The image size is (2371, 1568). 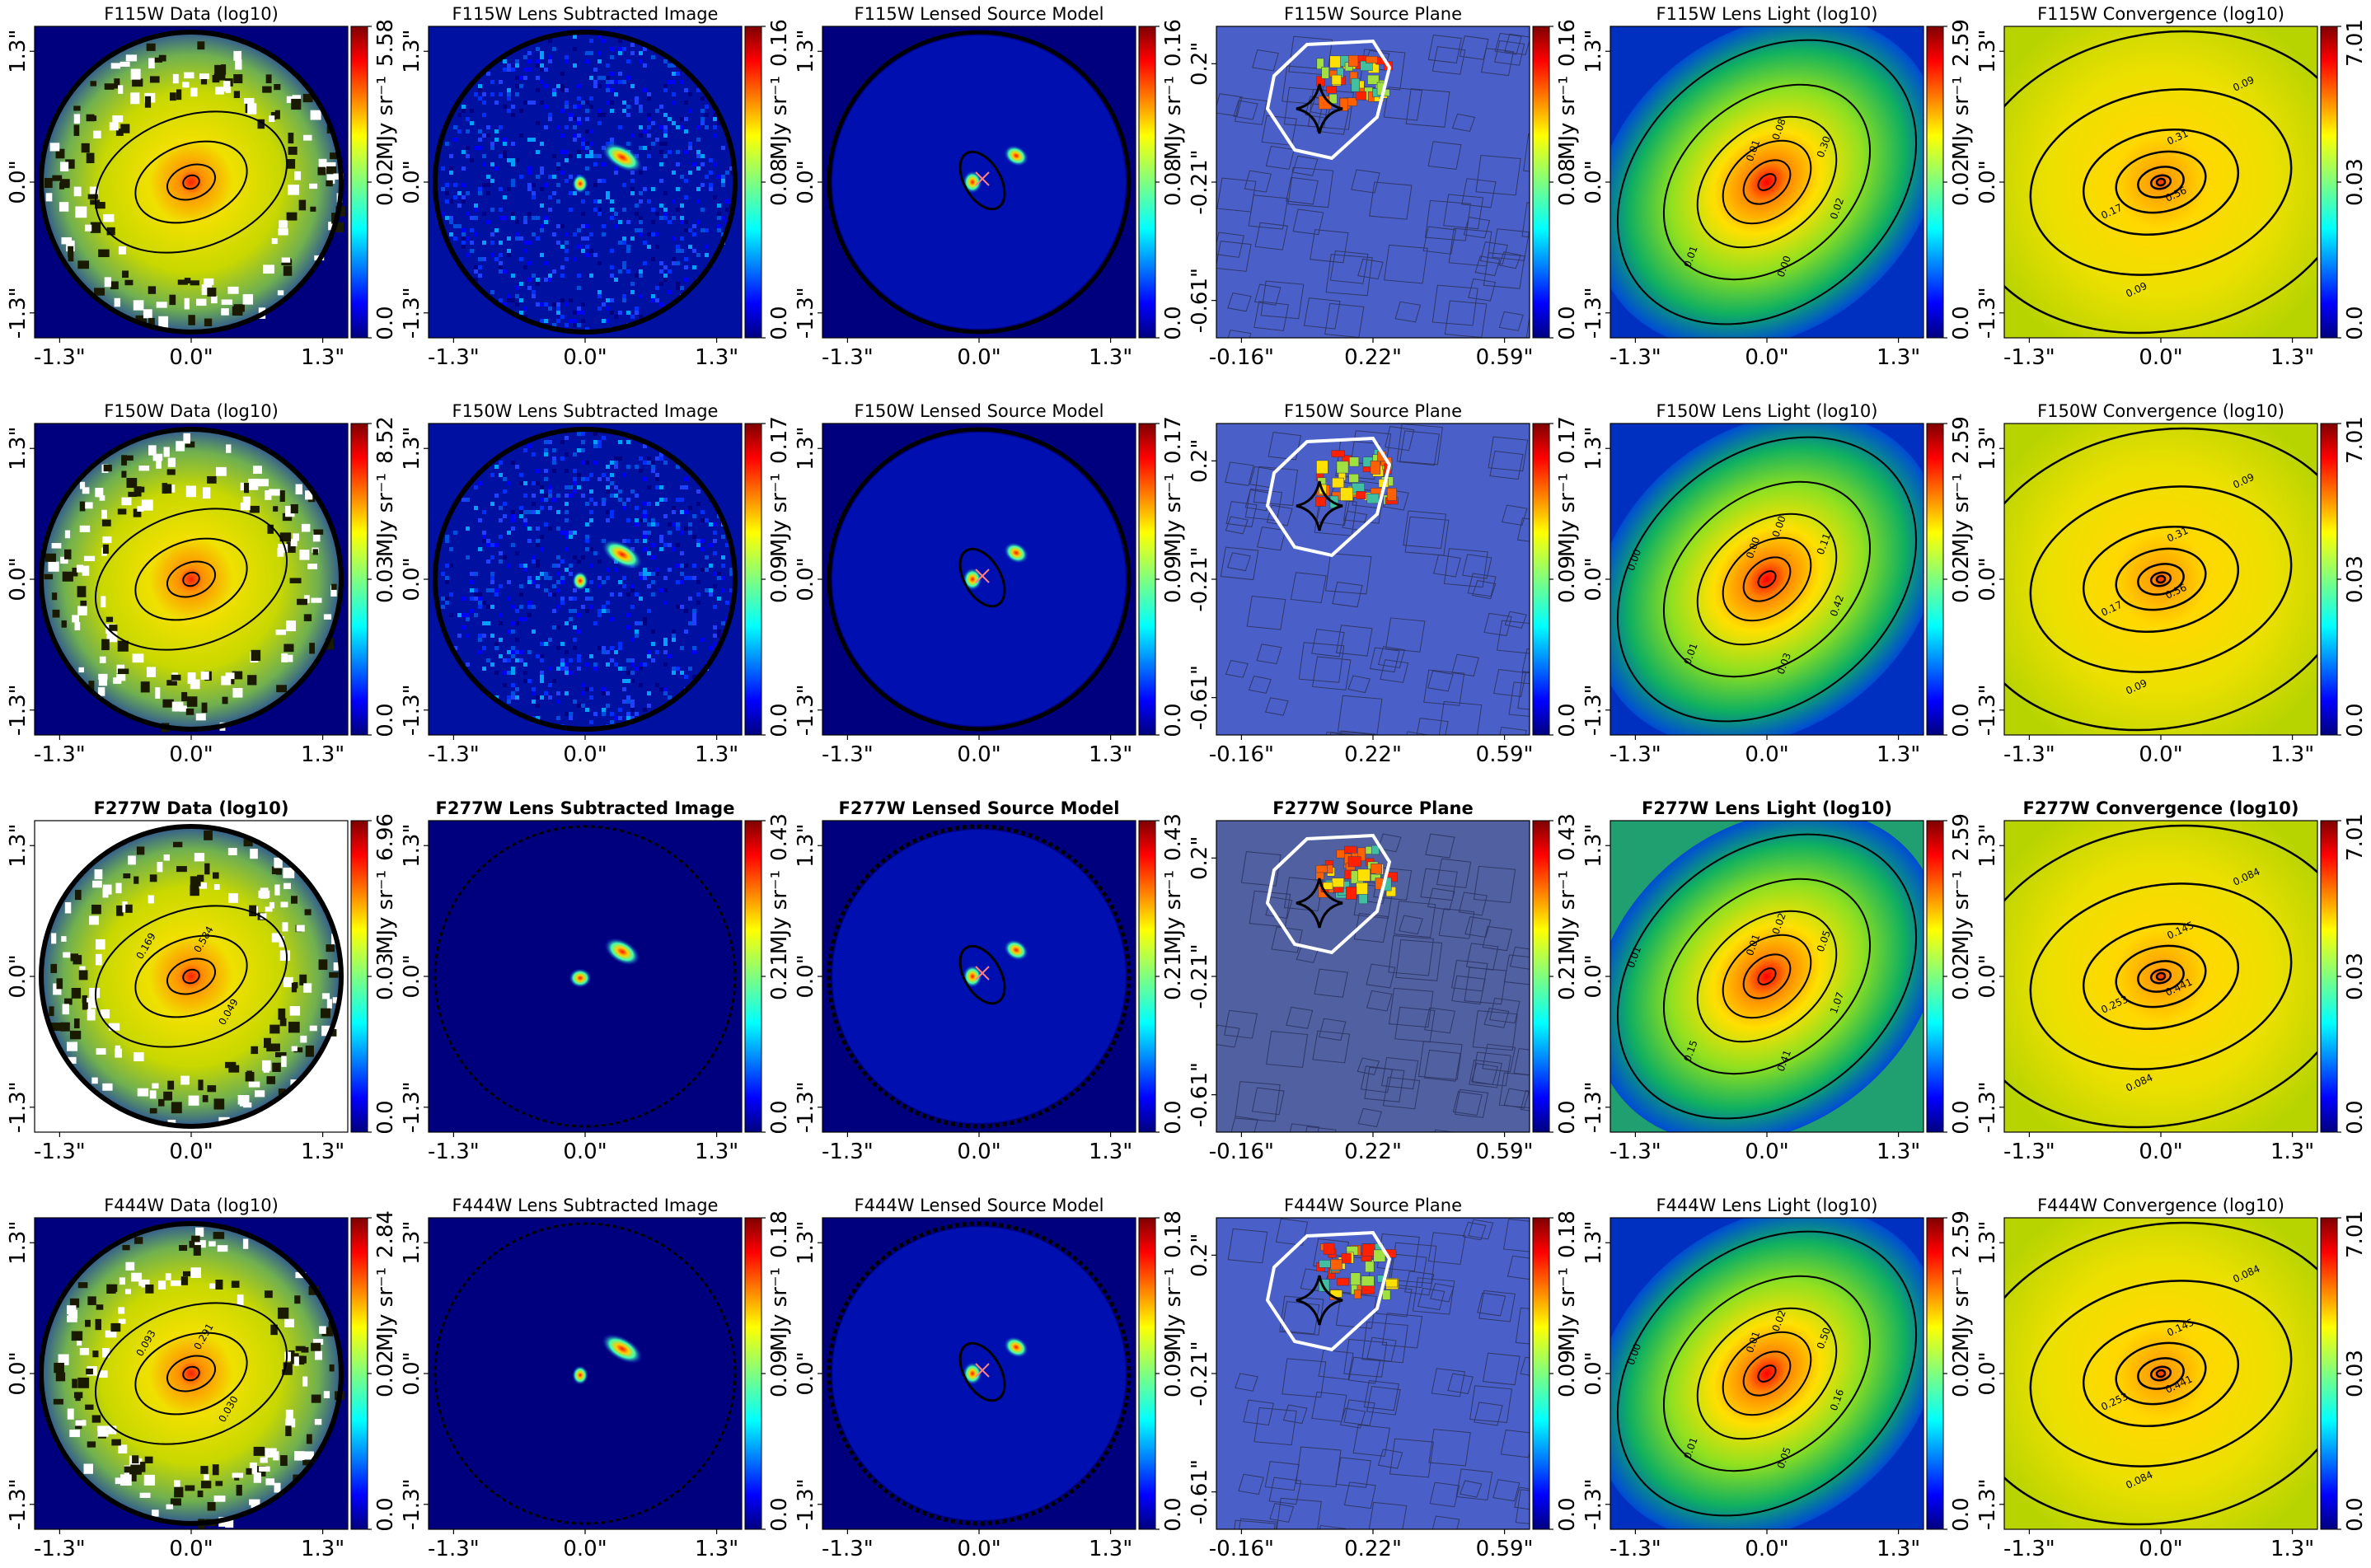 What do you see at coordinates (982, 576) in the screenshot?
I see `lens-center-marker` at bounding box center [982, 576].